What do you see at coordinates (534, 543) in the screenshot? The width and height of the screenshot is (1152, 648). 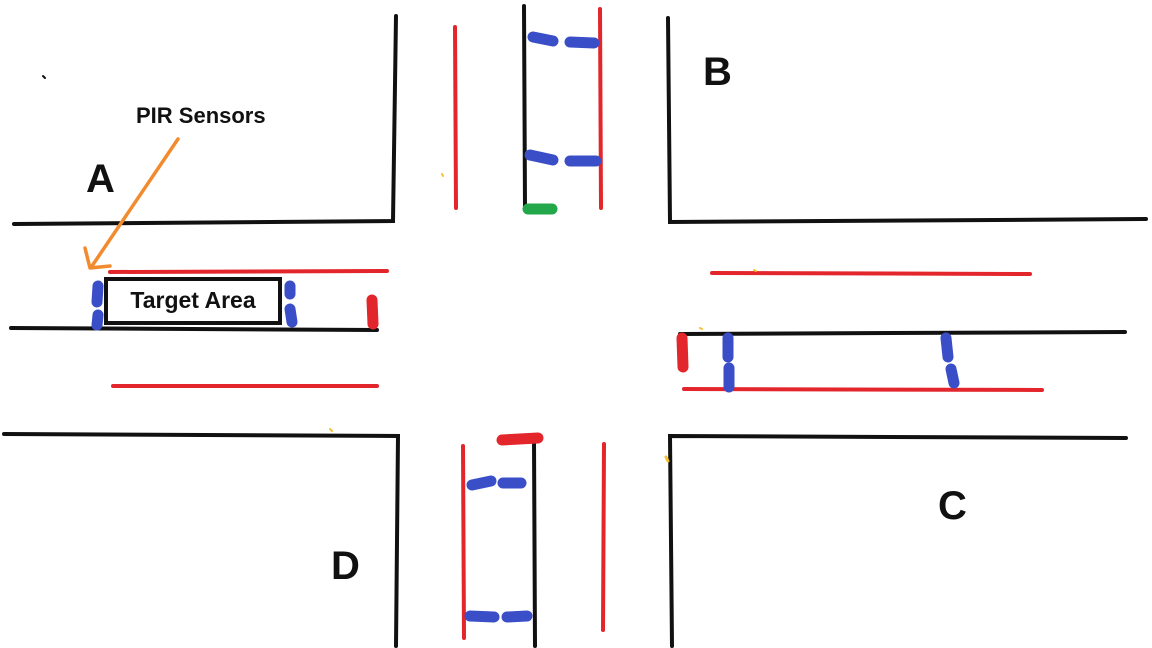 I see `south-road-divider` at bounding box center [534, 543].